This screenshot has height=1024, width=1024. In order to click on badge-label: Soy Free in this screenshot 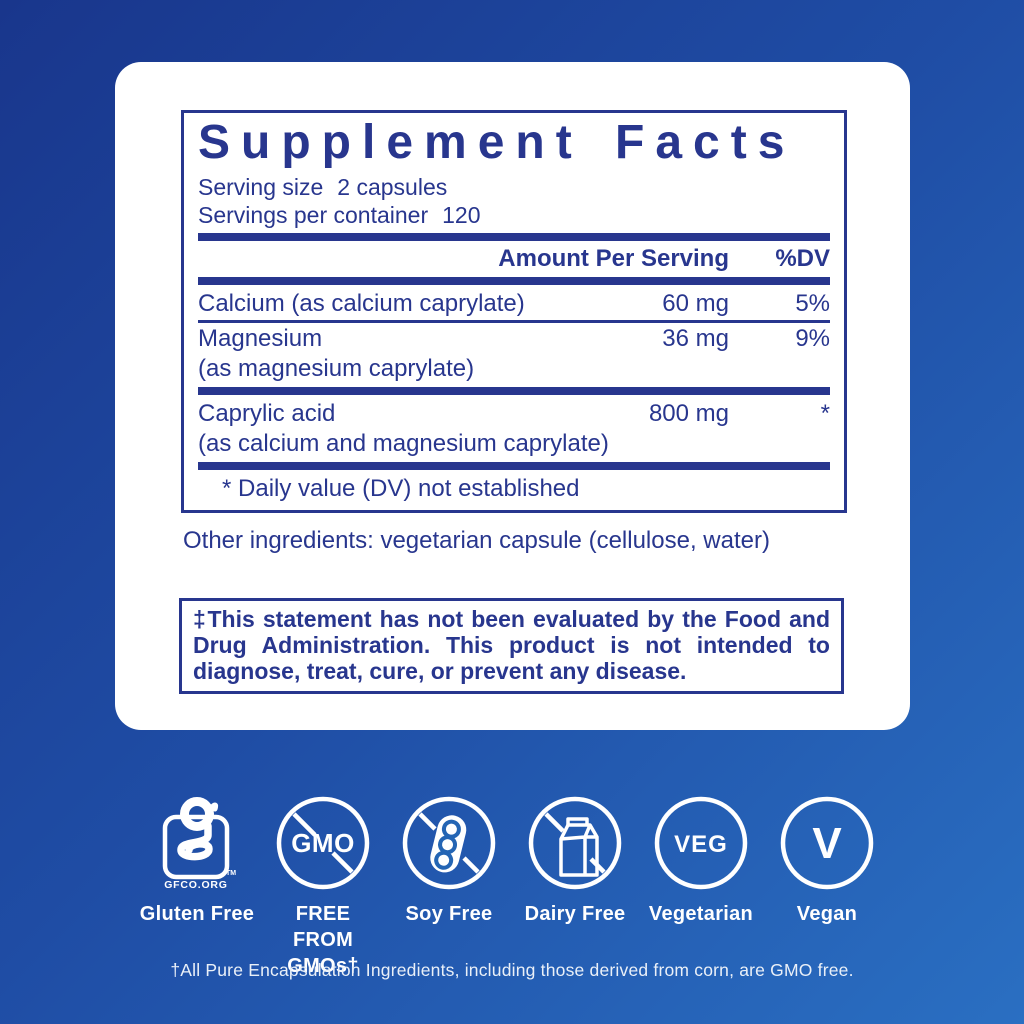, I will do `click(449, 914)`.